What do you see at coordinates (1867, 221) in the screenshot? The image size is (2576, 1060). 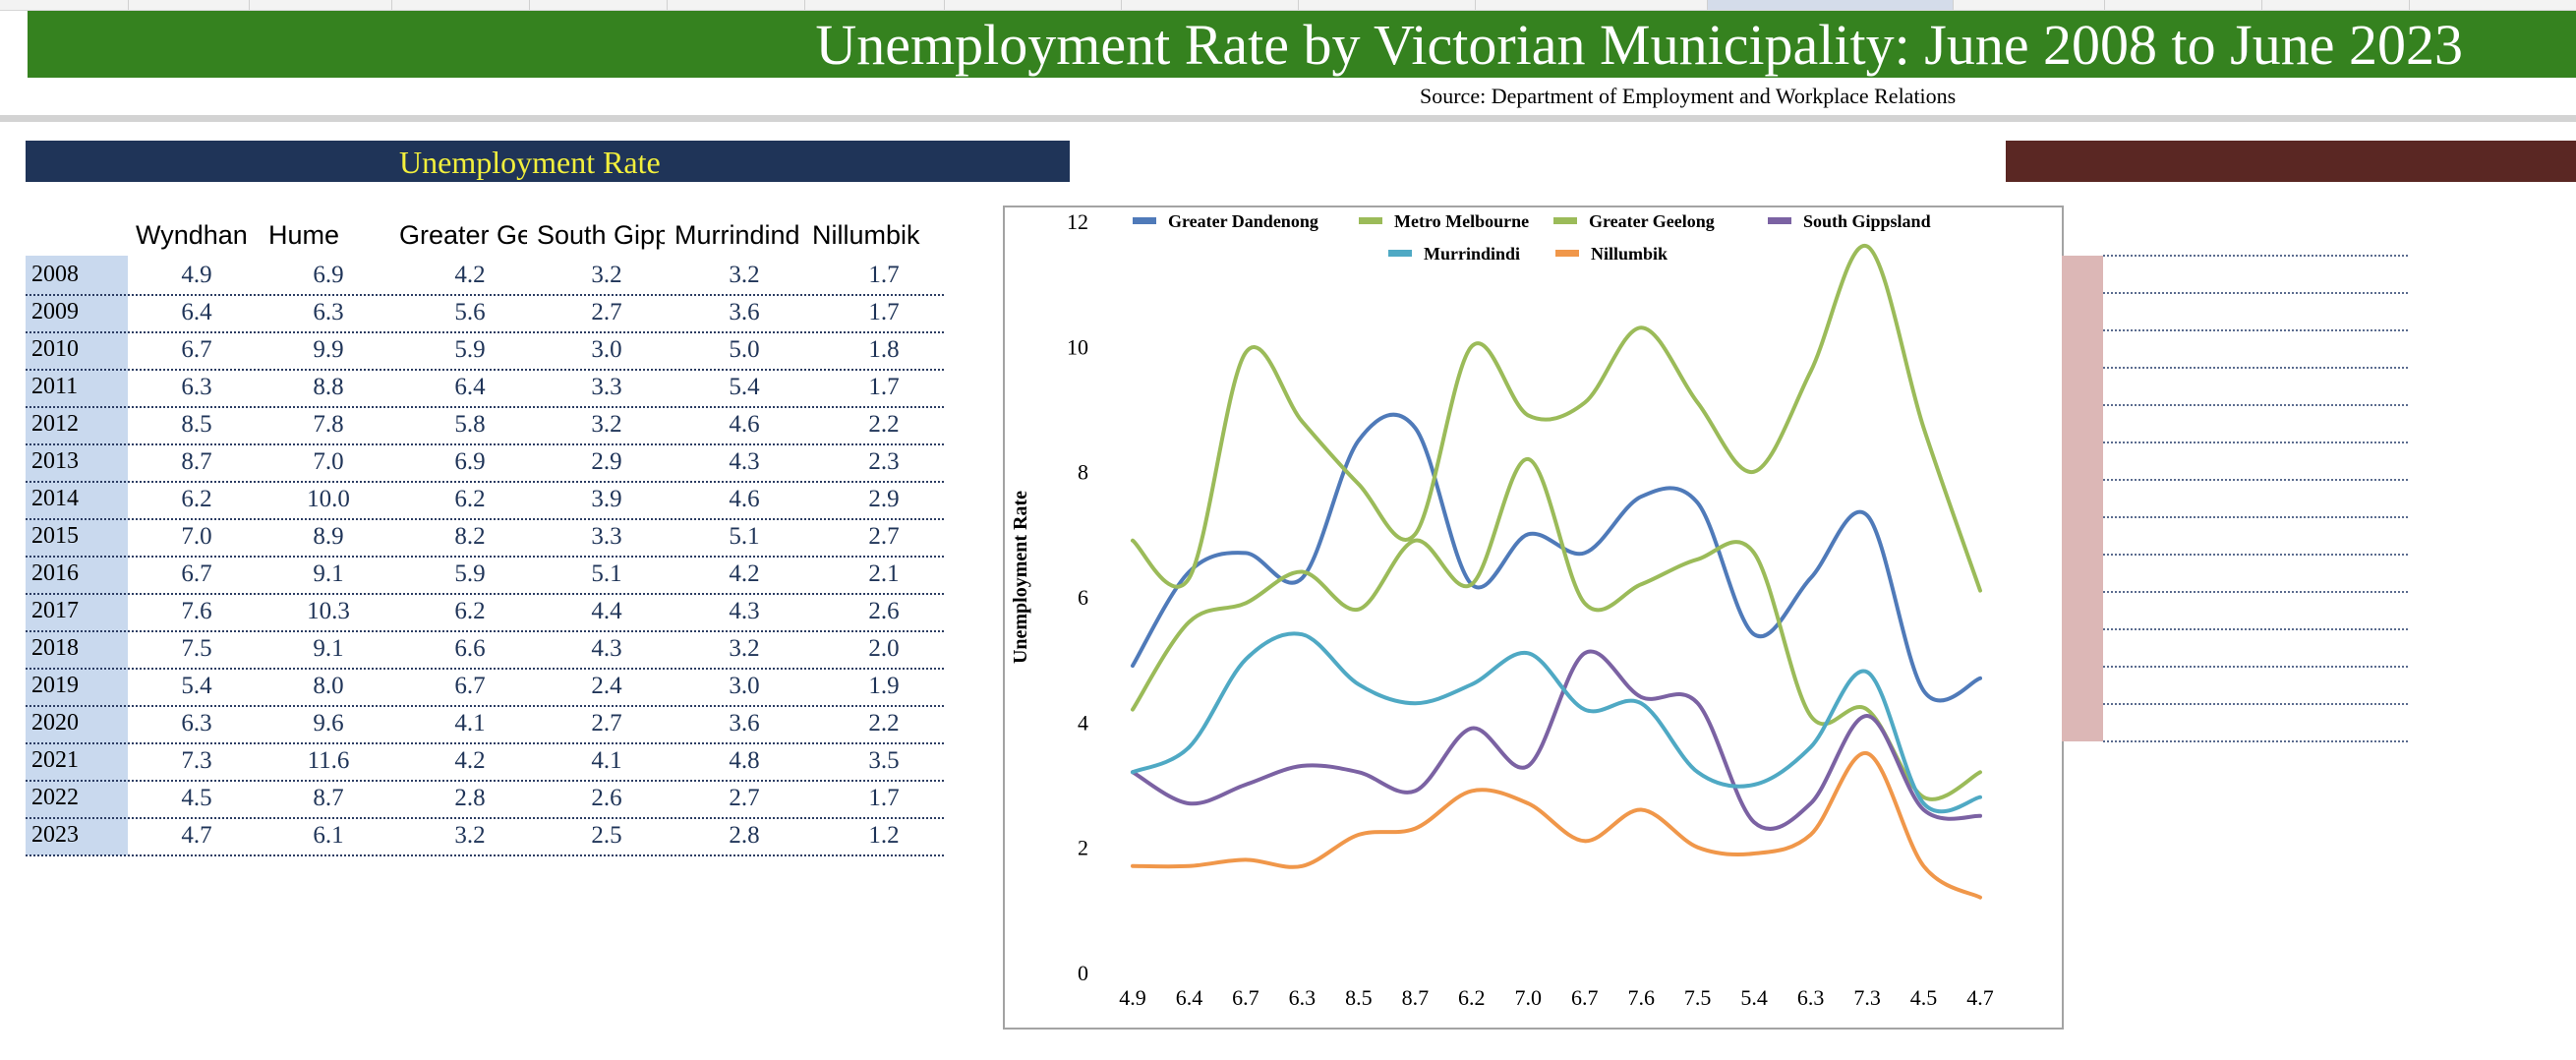 I see `legend-label: South Gippsland` at bounding box center [1867, 221].